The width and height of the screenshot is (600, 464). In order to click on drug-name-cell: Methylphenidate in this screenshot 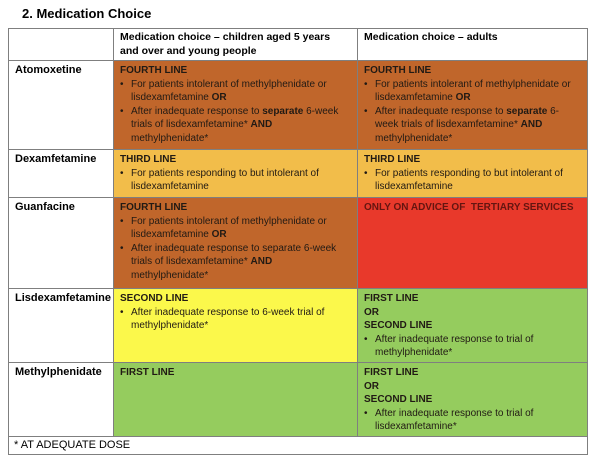, I will do `click(61, 399)`.